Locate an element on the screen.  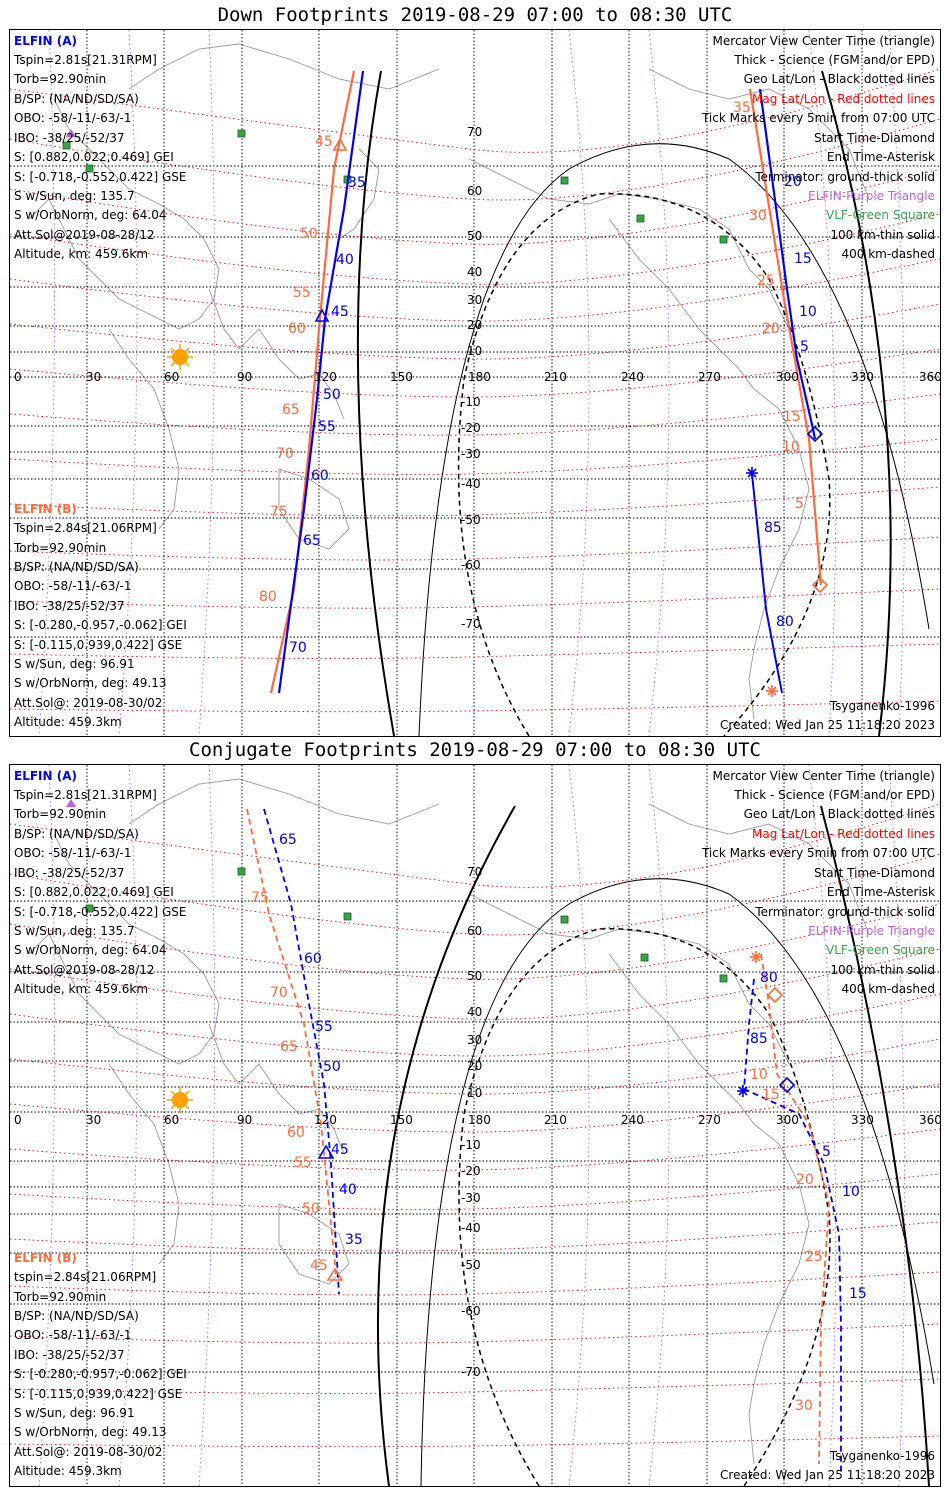
track-a-label: 45 is located at coordinates (340, 1150).